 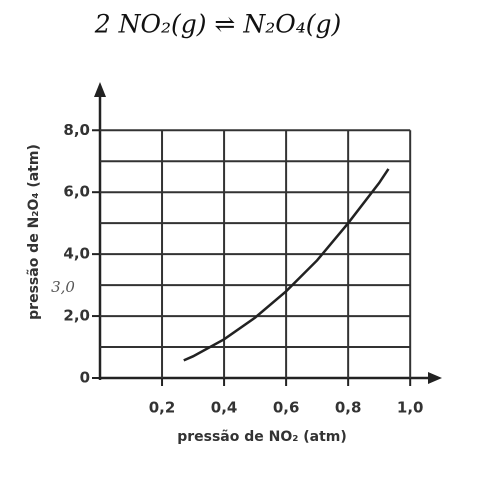 I want to click on x-tick-label: 0,2, so click(x=162, y=408).